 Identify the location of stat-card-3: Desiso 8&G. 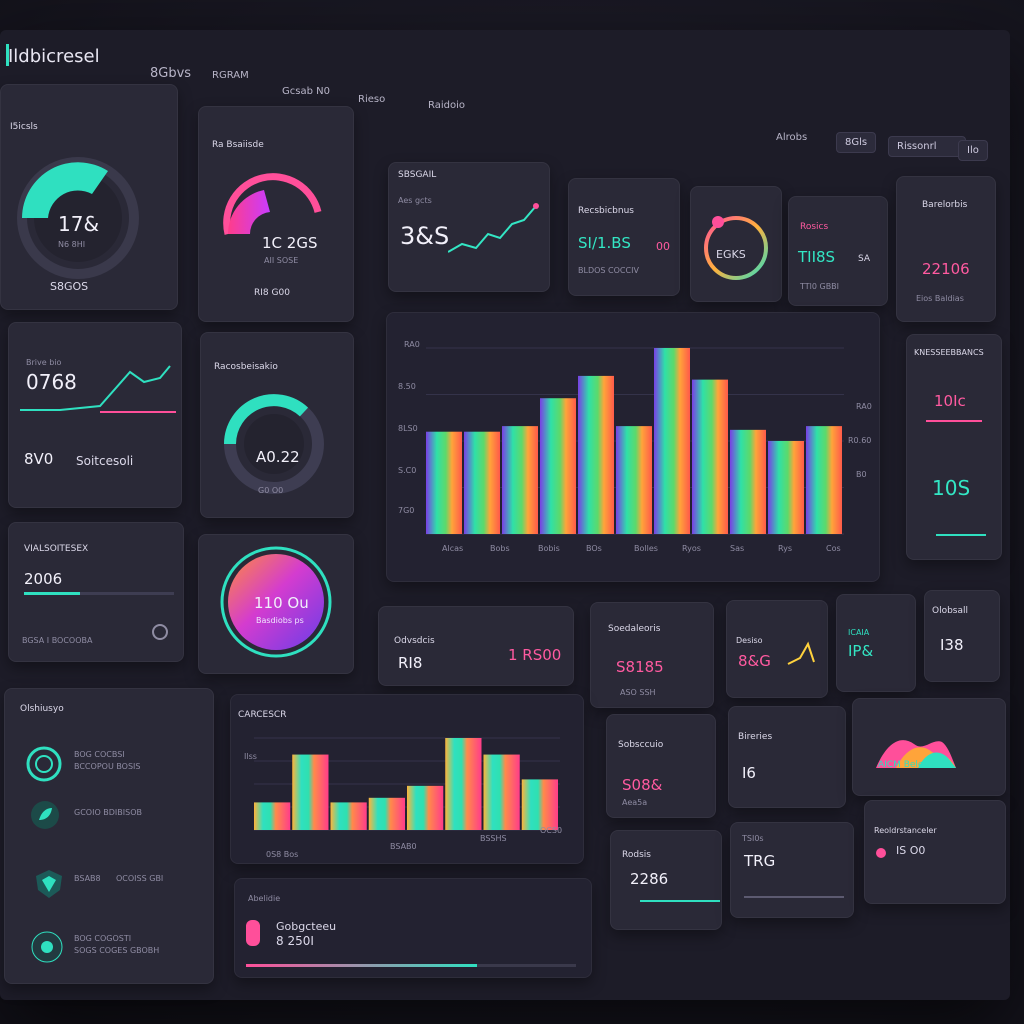
(777, 649).